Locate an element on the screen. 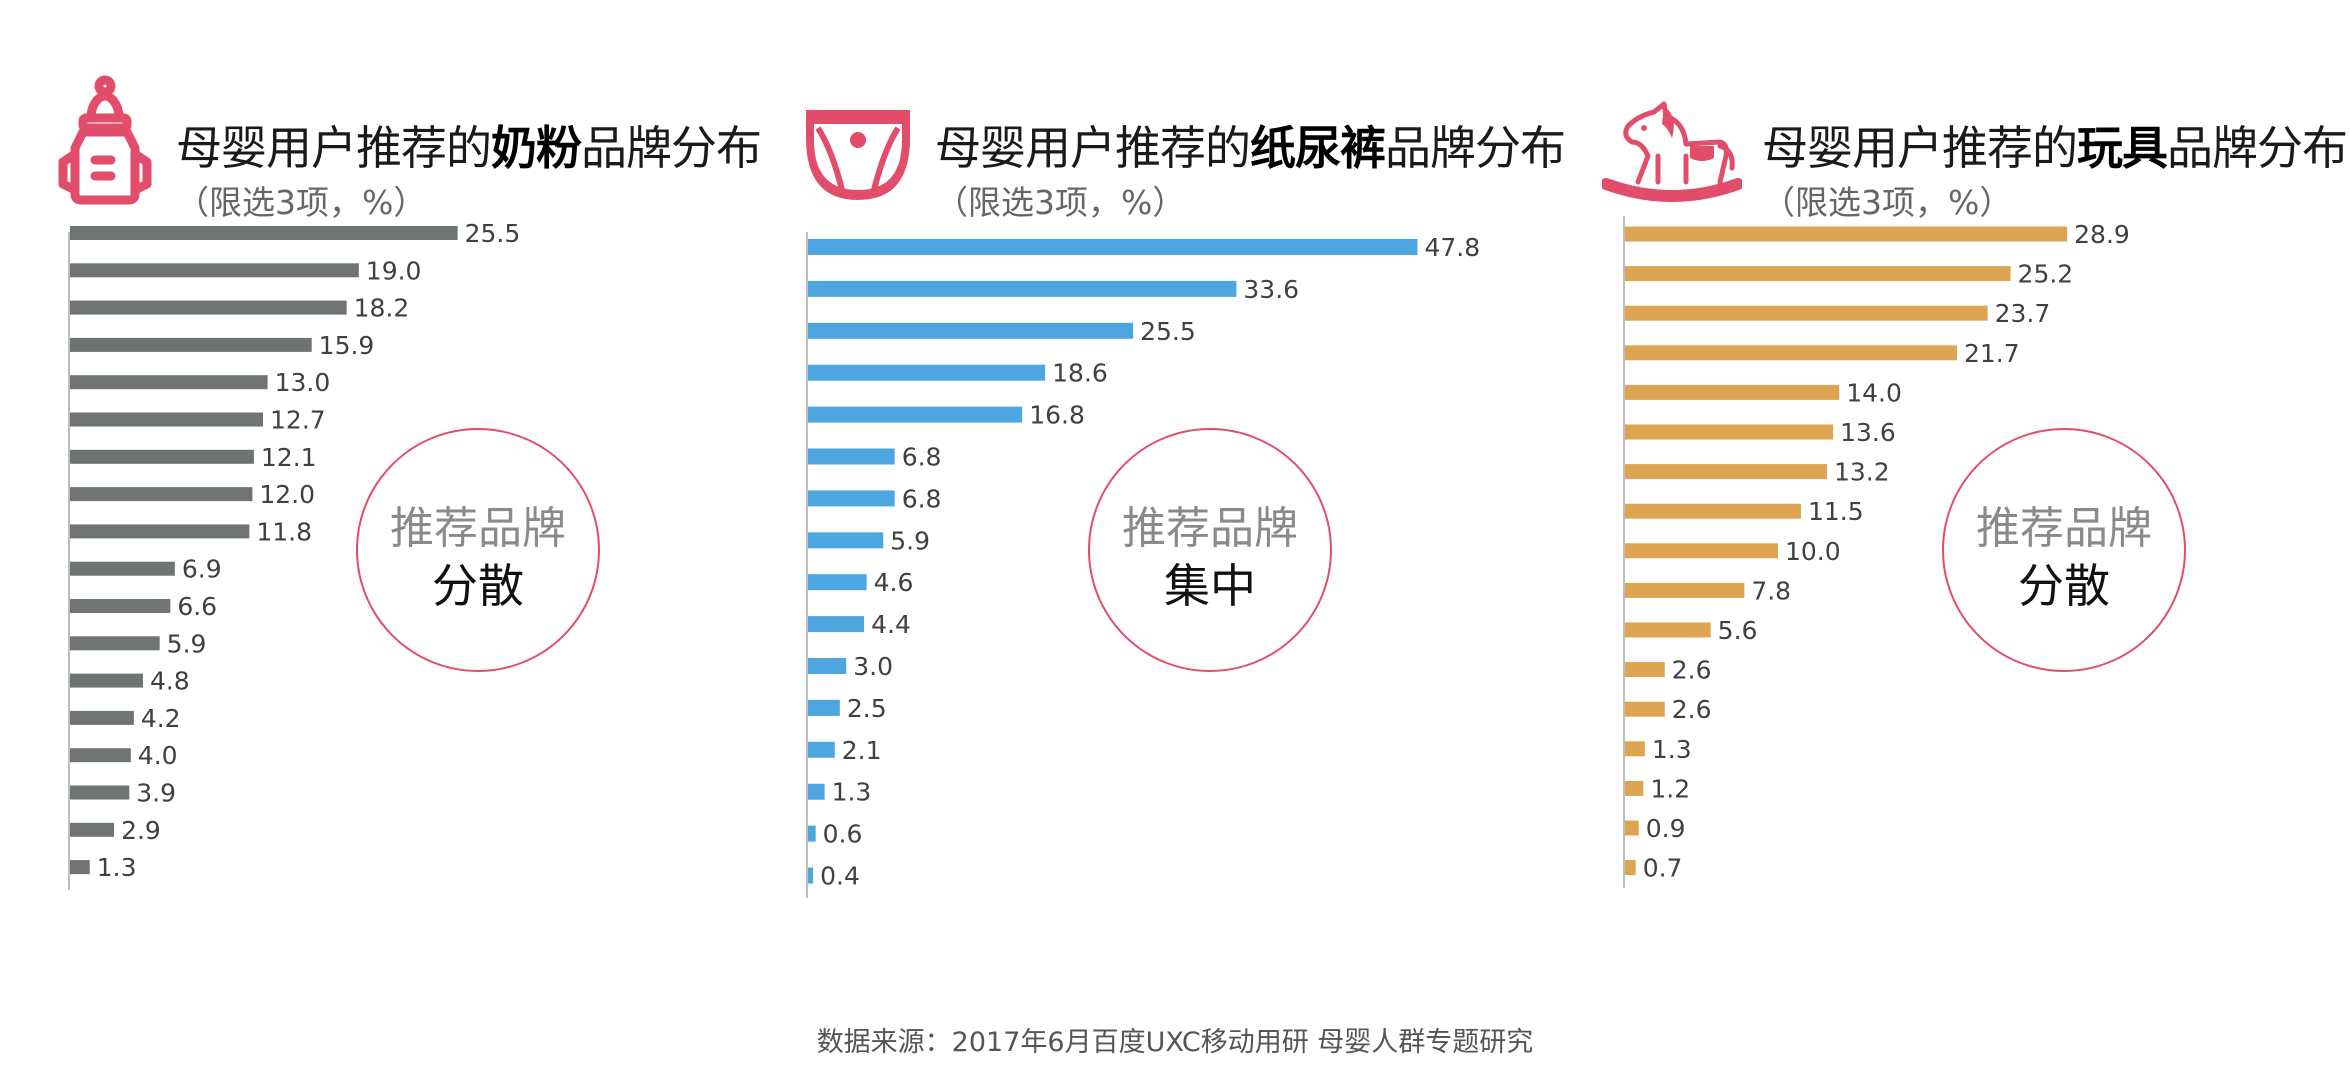 The width and height of the screenshot is (2350, 1068). badge-line2: 集中 is located at coordinates (1210, 586).